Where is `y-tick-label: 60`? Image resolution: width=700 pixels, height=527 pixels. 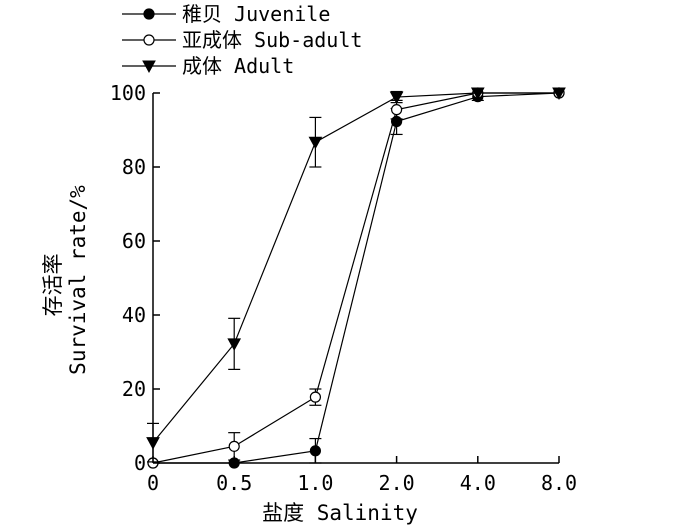 y-tick-label: 60 is located at coordinates (134, 241).